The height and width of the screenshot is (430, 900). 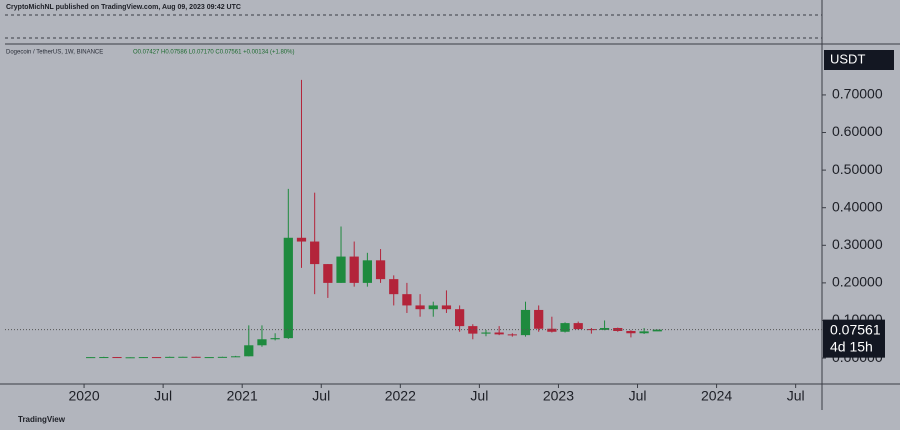 I want to click on y-tick-label: 0.60000, so click(x=857, y=131).